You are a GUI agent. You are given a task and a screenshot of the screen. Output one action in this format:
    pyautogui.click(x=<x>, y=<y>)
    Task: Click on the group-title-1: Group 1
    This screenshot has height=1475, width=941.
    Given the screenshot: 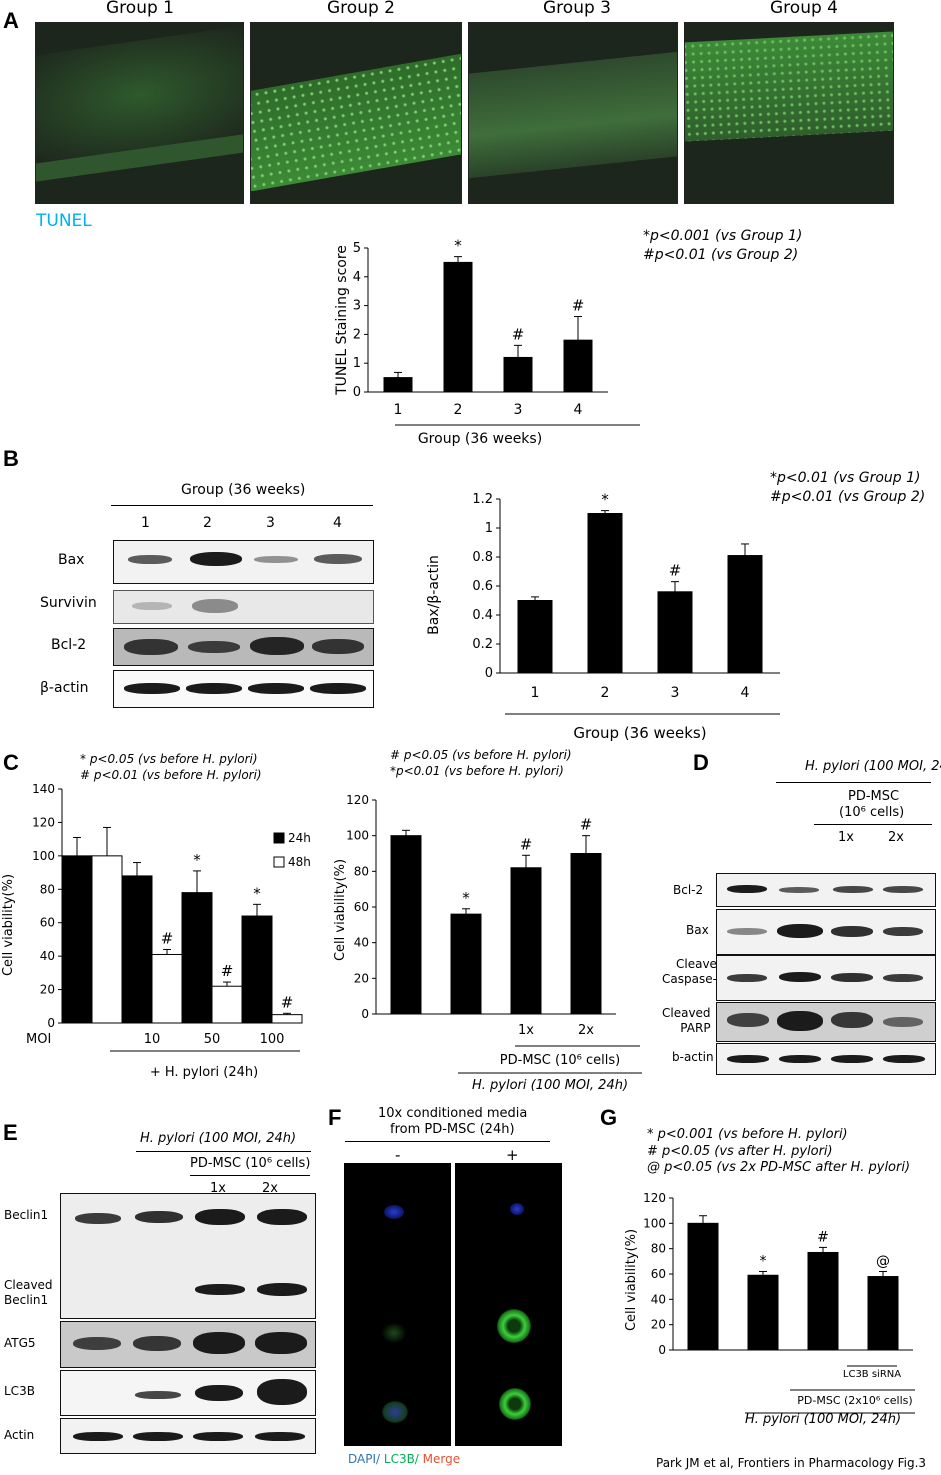 What is the action you would take?
    pyautogui.click(x=140, y=9)
    